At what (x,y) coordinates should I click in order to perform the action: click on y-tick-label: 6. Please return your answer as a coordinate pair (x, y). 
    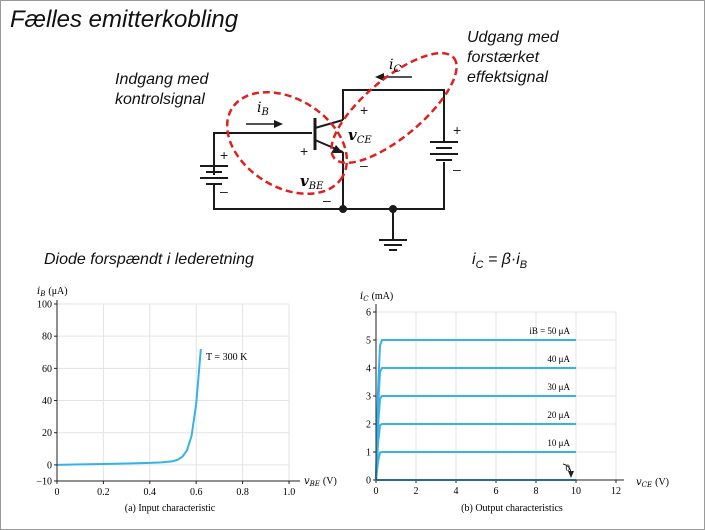
    Looking at the image, I should click on (368, 313).